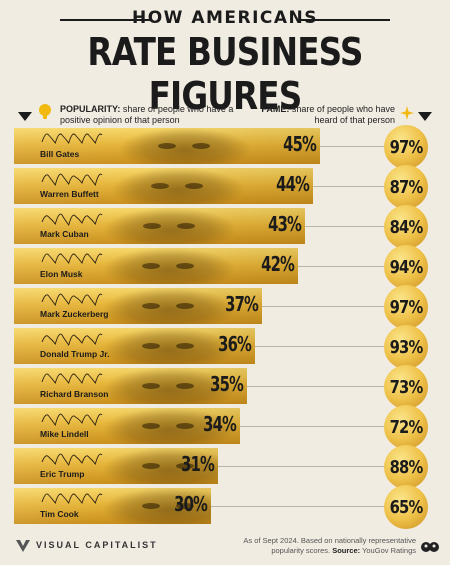 The height and width of the screenshot is (565, 450). What do you see at coordinates (60, 154) in the screenshot?
I see `person-name: Bill Gates` at bounding box center [60, 154].